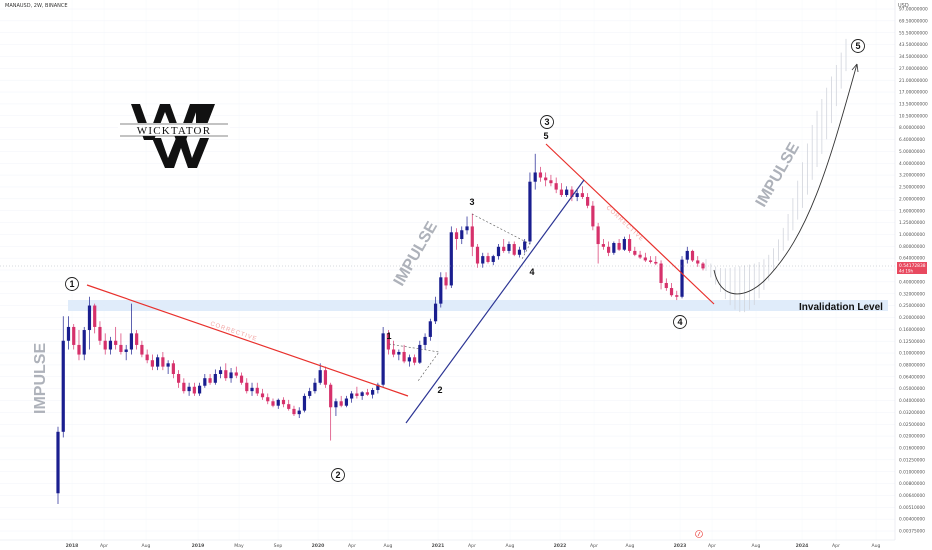 Image resolution: width=932 pixels, height=550 pixels. Describe the element at coordinates (478, 305) in the screenshot. I see `invalidation-zone` at that location.